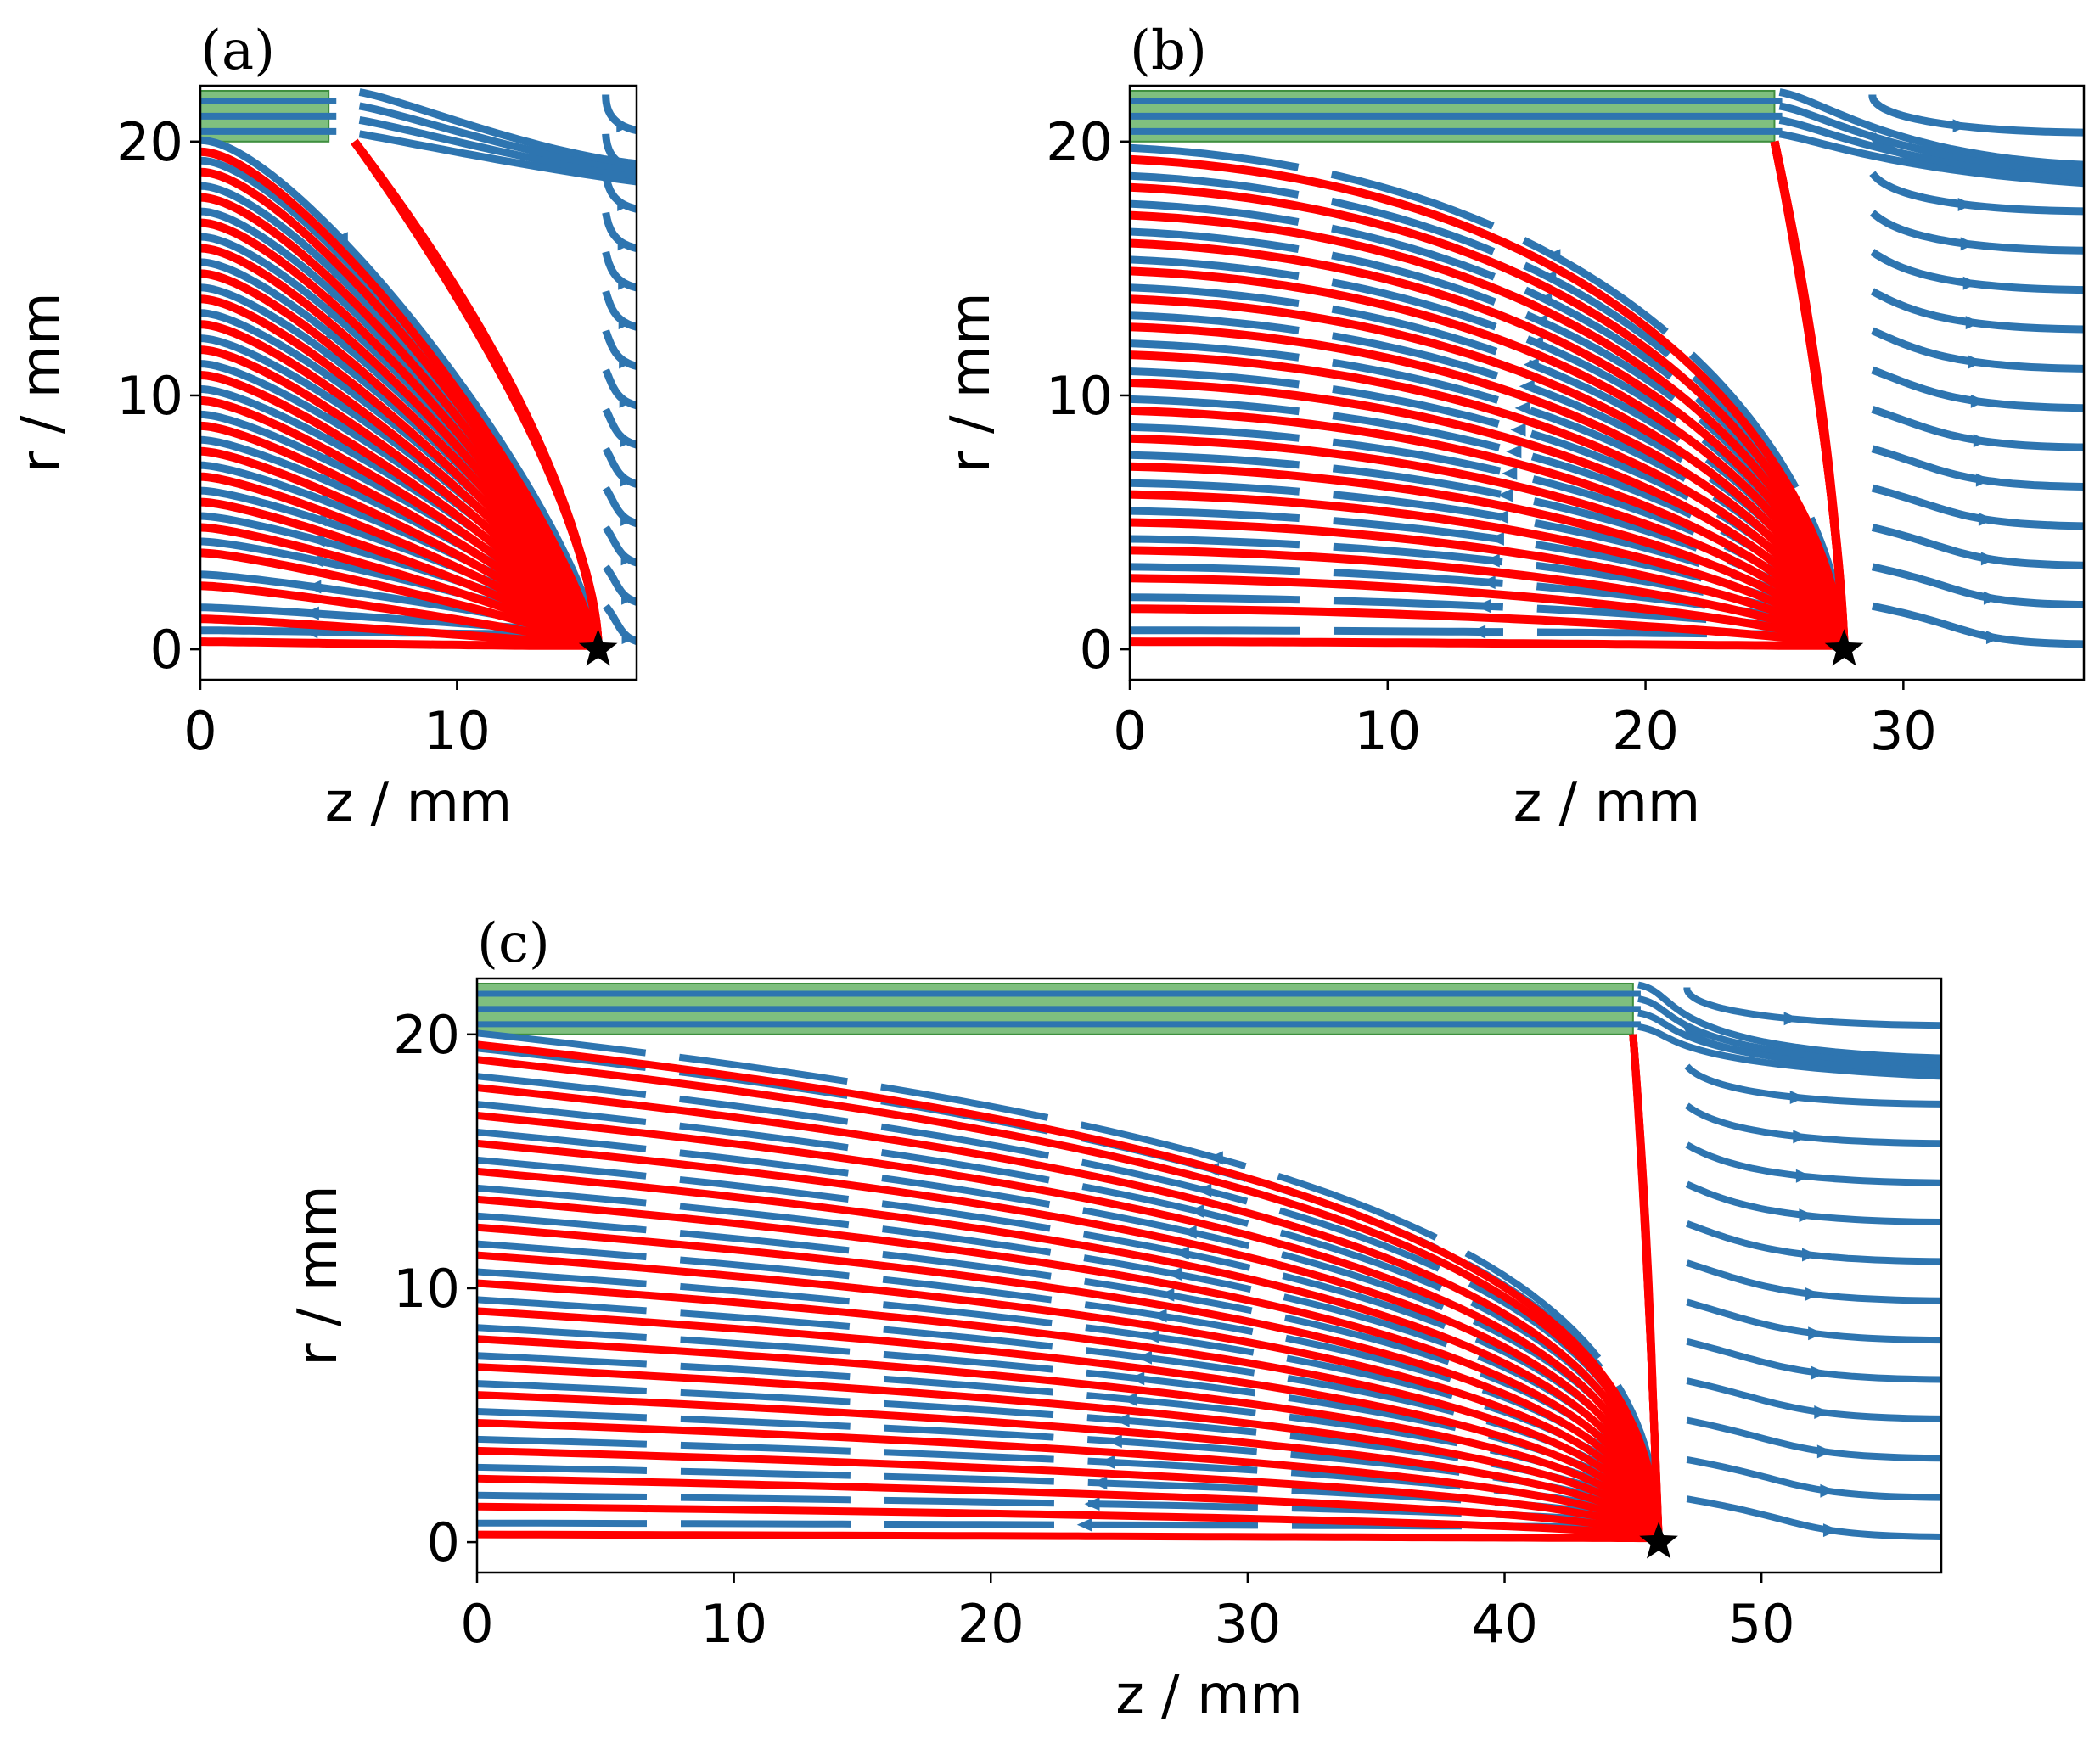 The width and height of the screenshot is (2100, 1744). What do you see at coordinates (1658, 1540) in the screenshot?
I see `star-marker` at bounding box center [1658, 1540].